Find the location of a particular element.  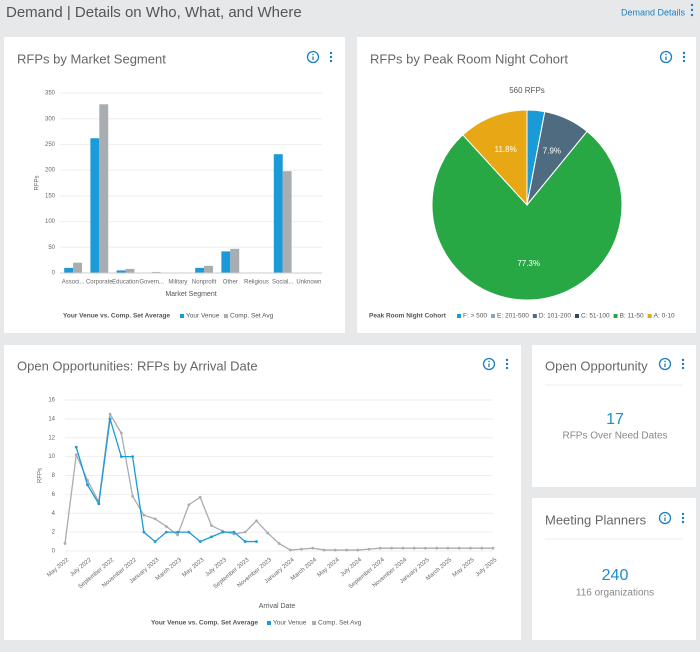

x-tick-label: Unknown is located at coordinates (308, 283).